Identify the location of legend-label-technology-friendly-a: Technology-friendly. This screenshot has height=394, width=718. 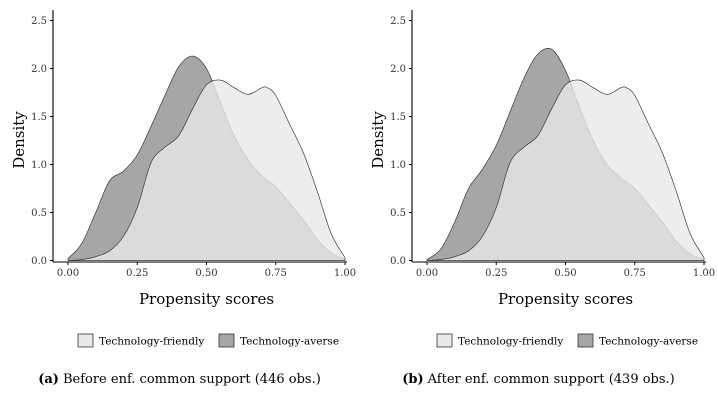
(151, 342).